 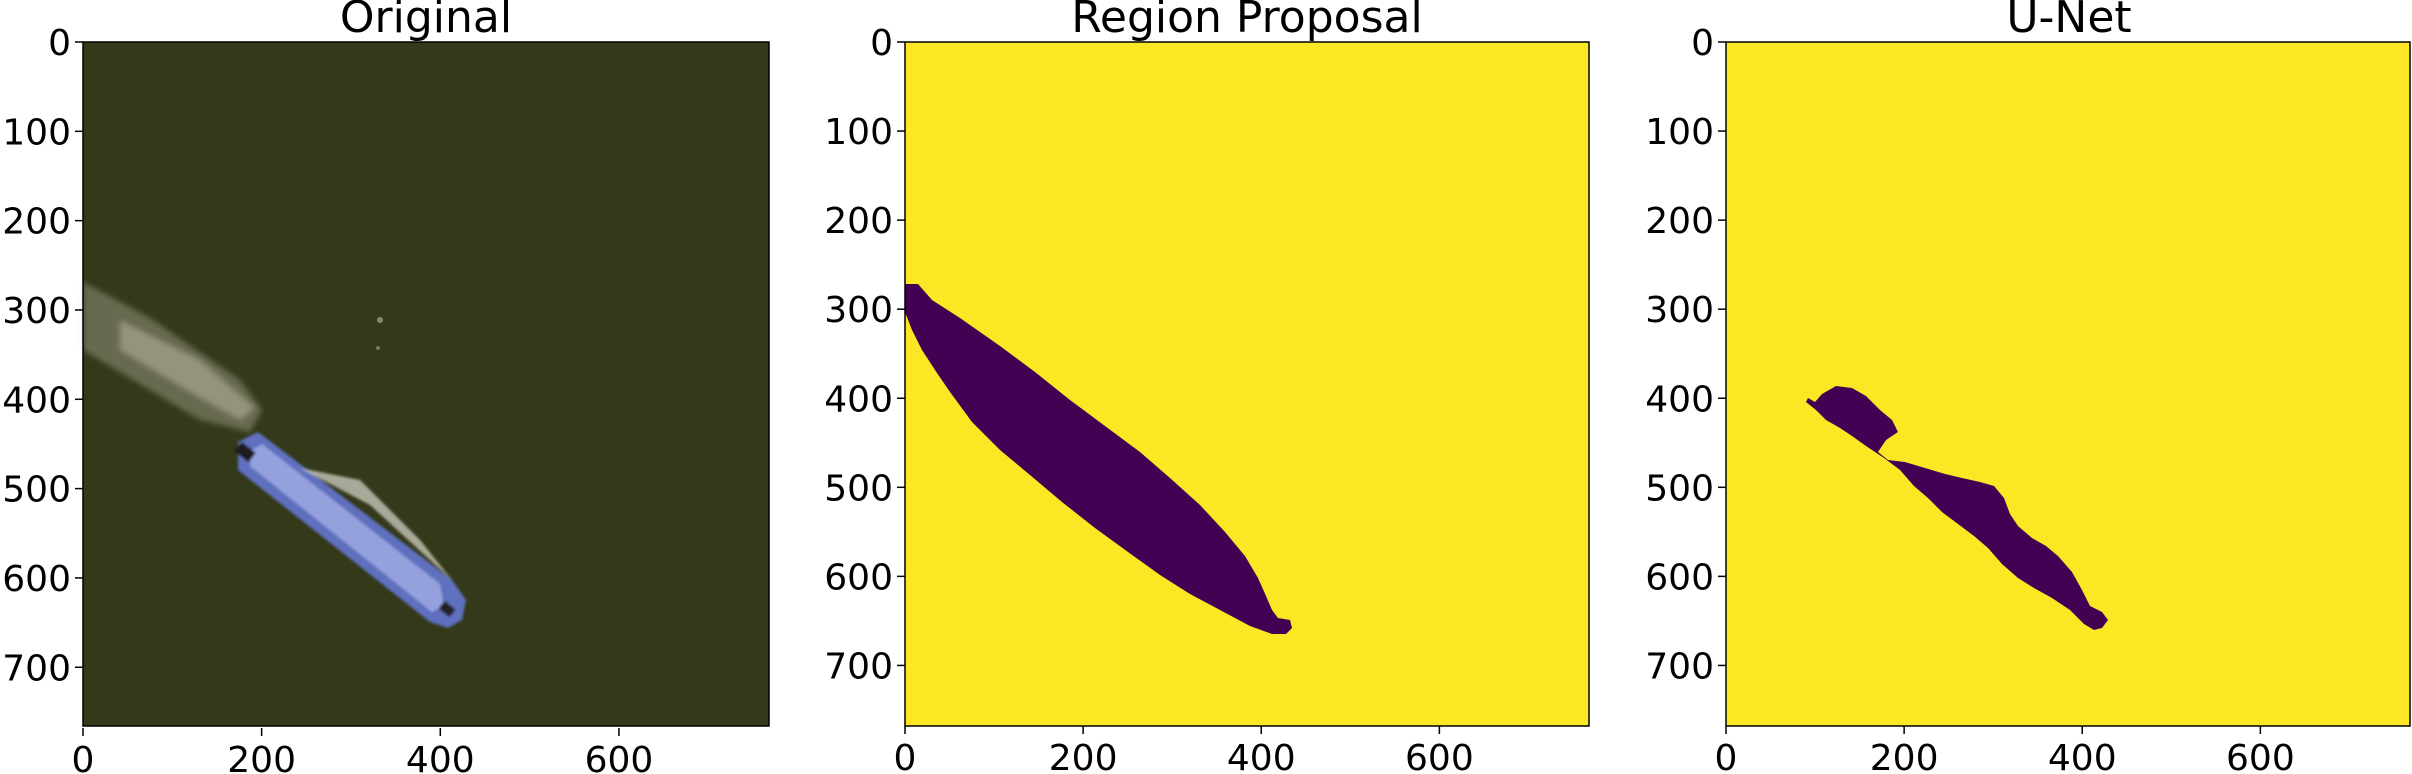 I want to click on ship, so click(x=350, y=530).